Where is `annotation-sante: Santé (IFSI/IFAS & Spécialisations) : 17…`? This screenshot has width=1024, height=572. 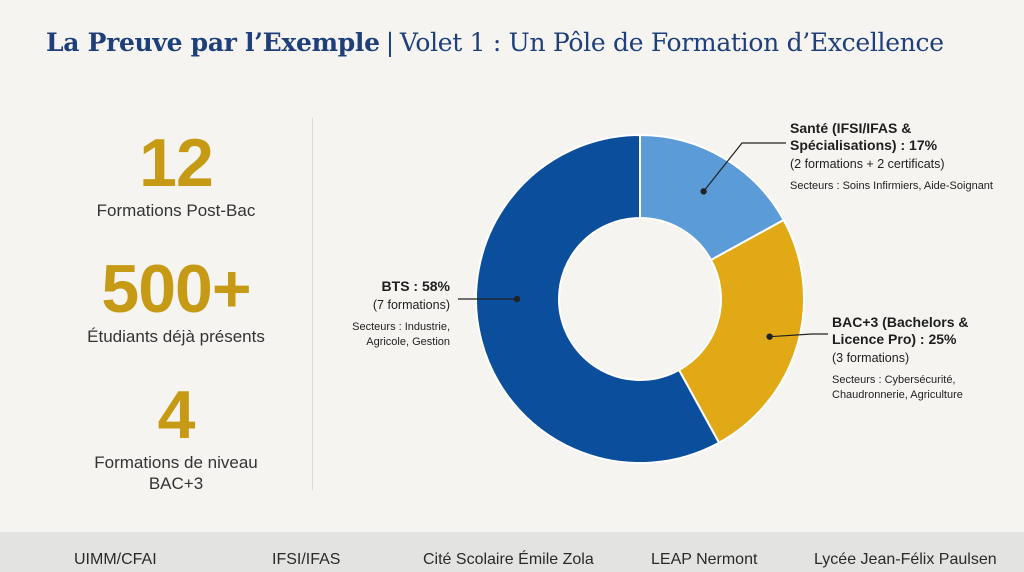
annotation-sante: Santé (IFSI/IFAS & Spécialisations) : 17… is located at coordinates (891, 157).